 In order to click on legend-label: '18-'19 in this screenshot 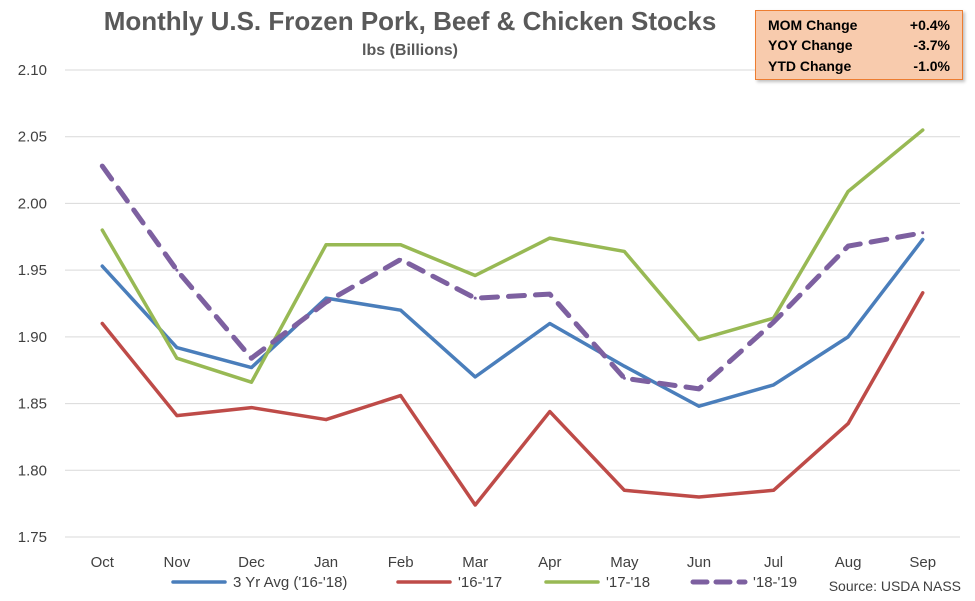, I will do `click(775, 582)`.